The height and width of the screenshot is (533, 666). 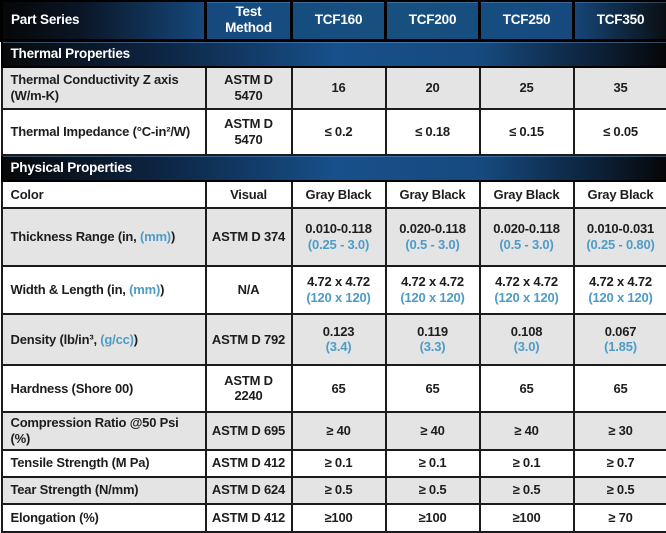 I want to click on value-tcf200: ≤ 0.18, so click(x=433, y=132).